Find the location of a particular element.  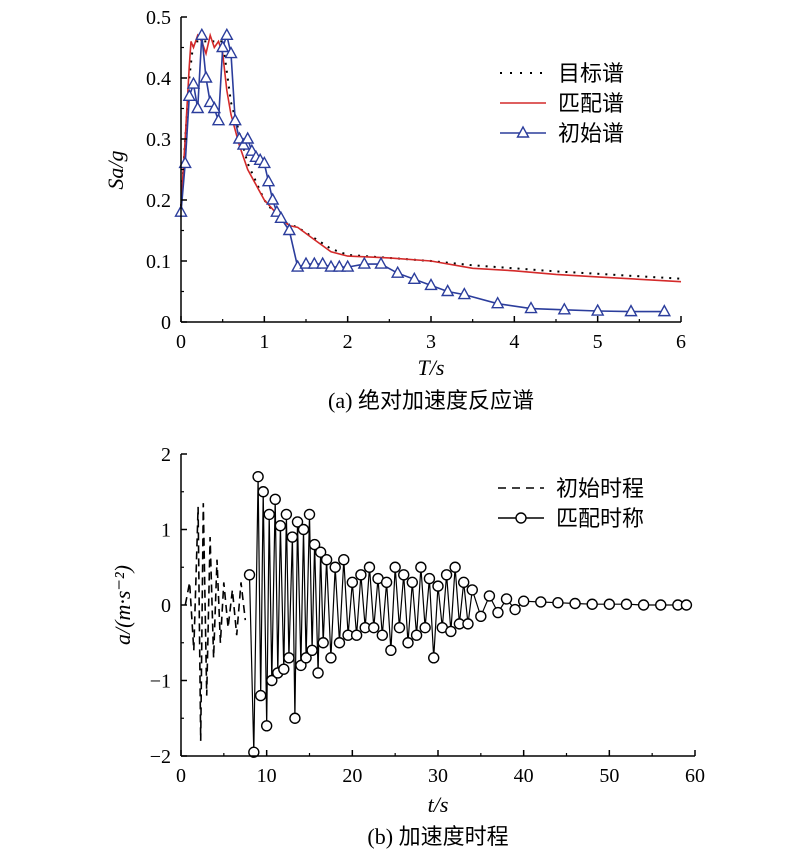

panel-b-ylabel-text: a/(m·s⁻²) is located at coordinates (122, 605).